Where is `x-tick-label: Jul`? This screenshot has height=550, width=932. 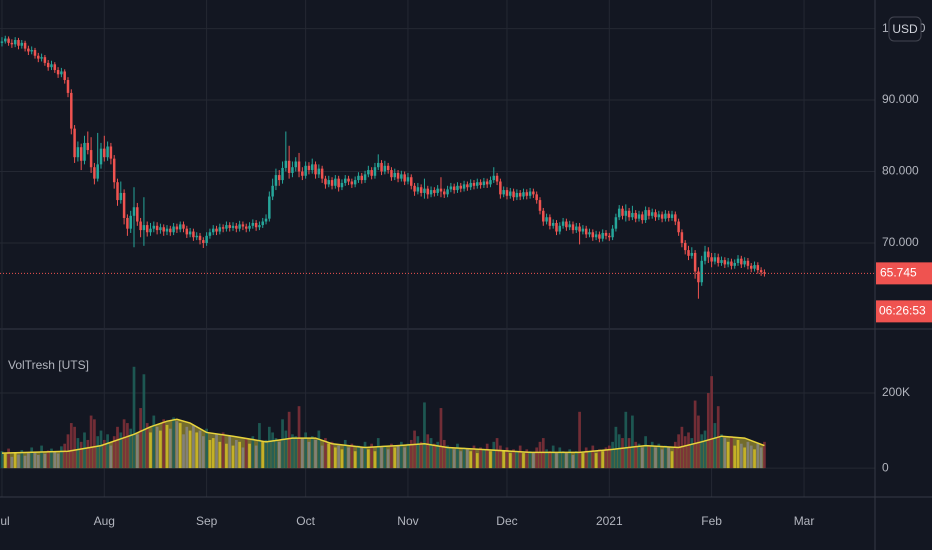 x-tick-label: Jul is located at coordinates (5, 521).